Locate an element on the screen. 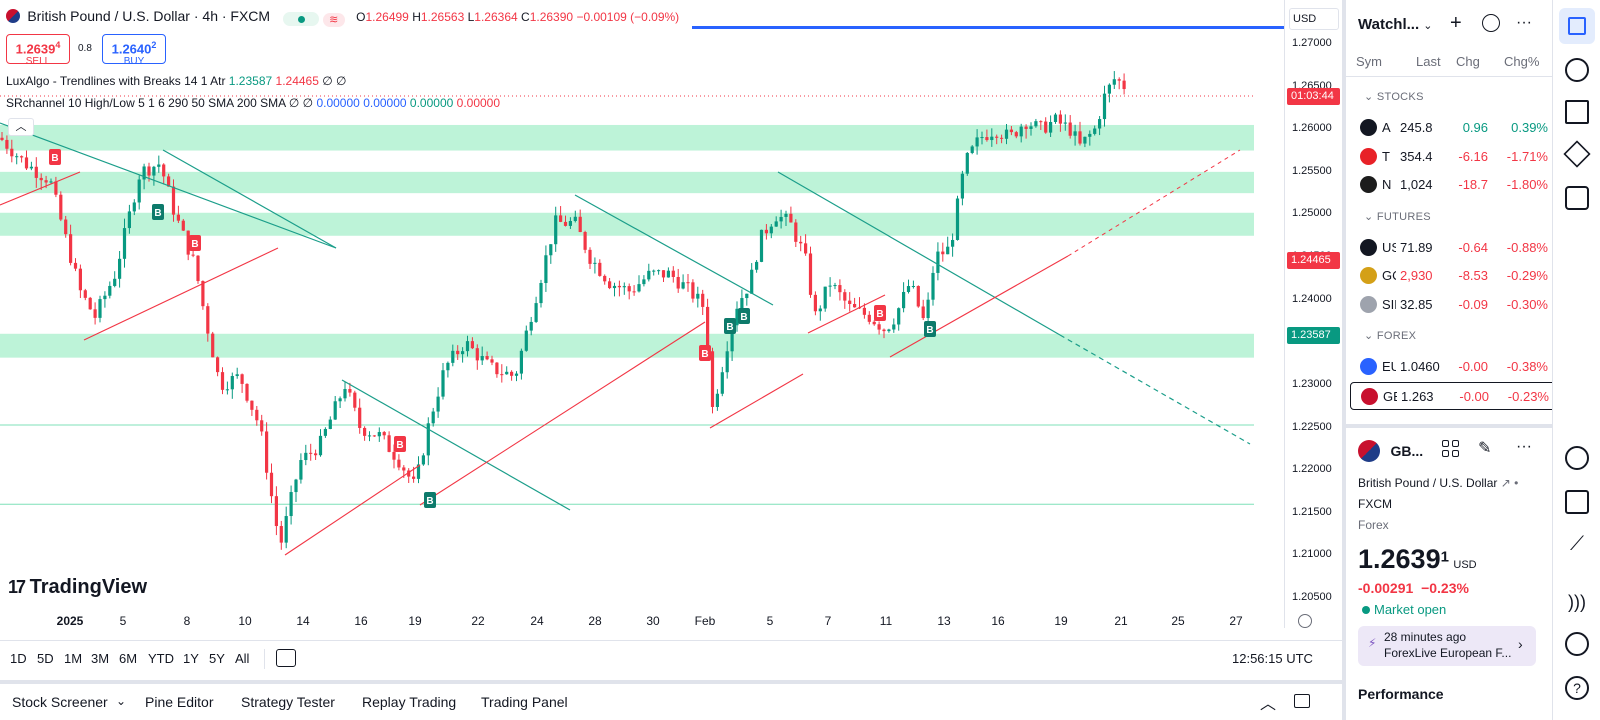  range-button-1y: 1Y is located at coordinates (191, 658).